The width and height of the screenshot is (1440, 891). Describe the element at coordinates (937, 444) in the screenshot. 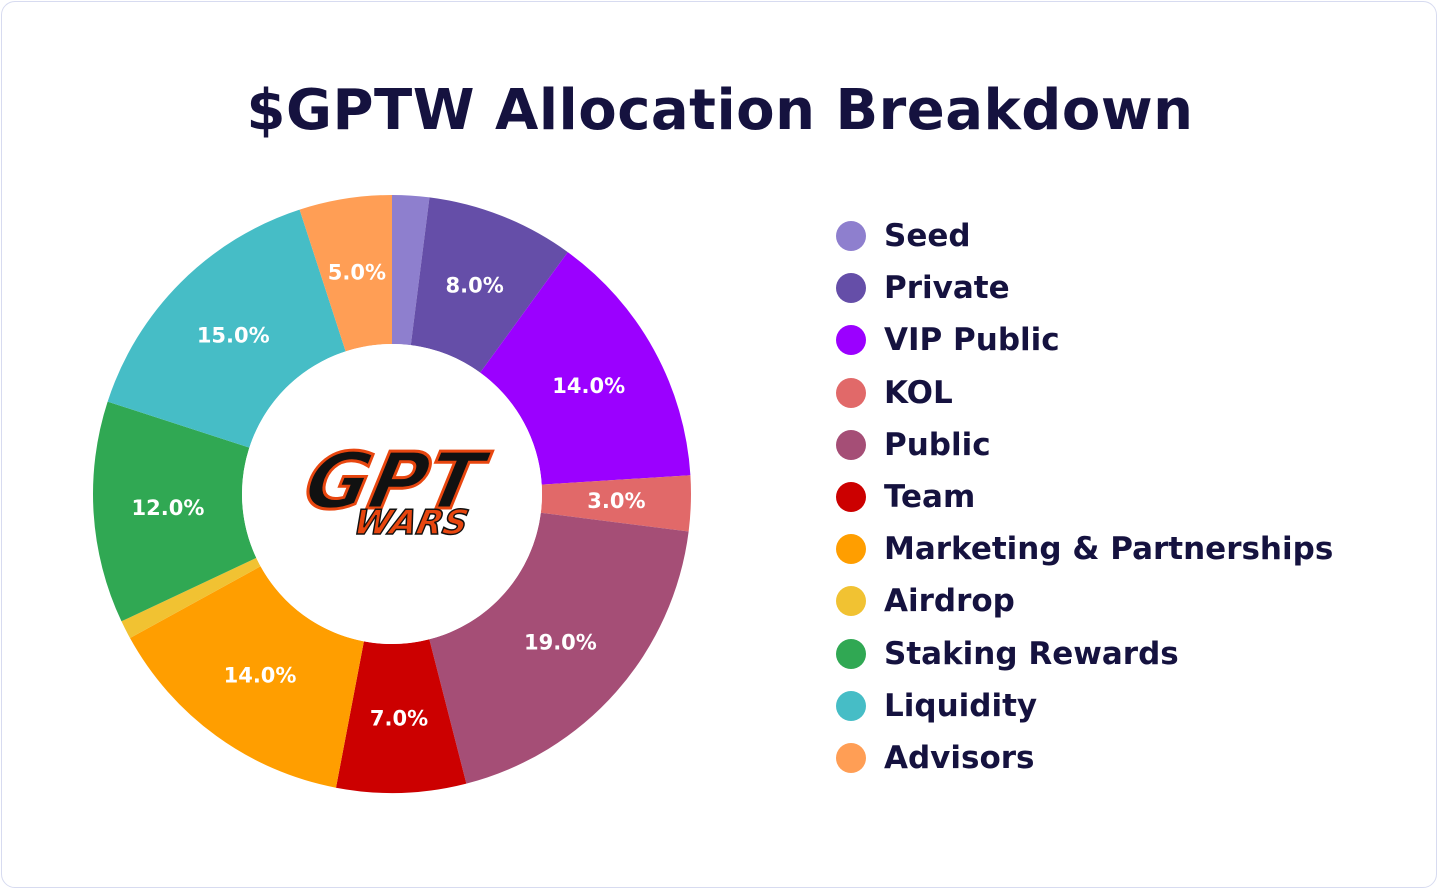

I see `legend-label: Public` at that location.